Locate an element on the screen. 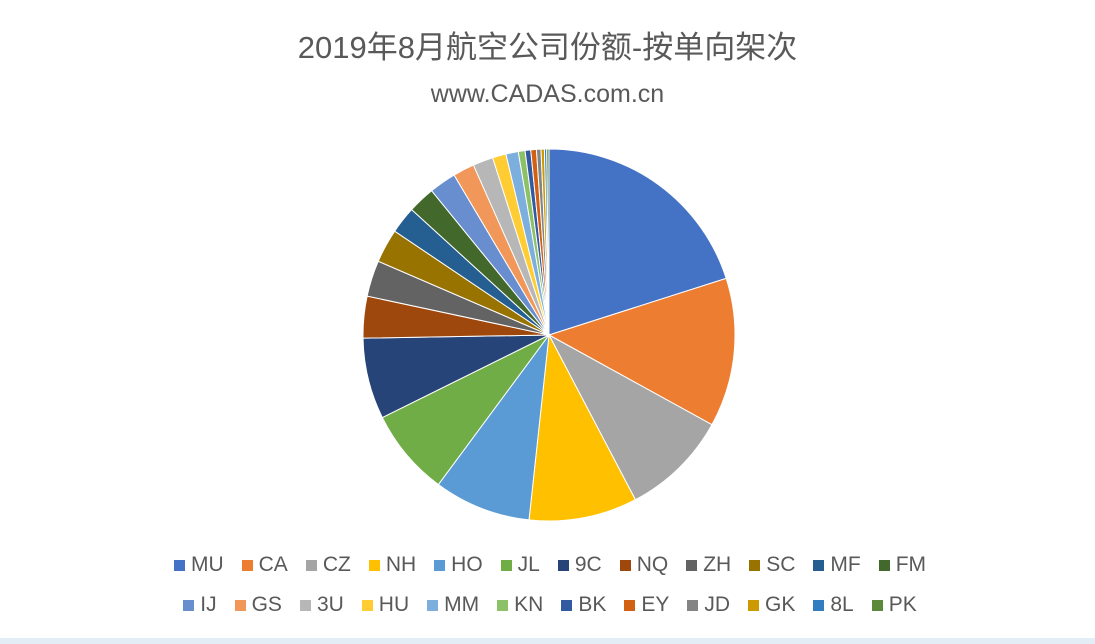 Image resolution: width=1095 pixels, height=644 pixels. chart-title: 2019年8月航空公司份额-按单向架次 is located at coordinates (547, 47).